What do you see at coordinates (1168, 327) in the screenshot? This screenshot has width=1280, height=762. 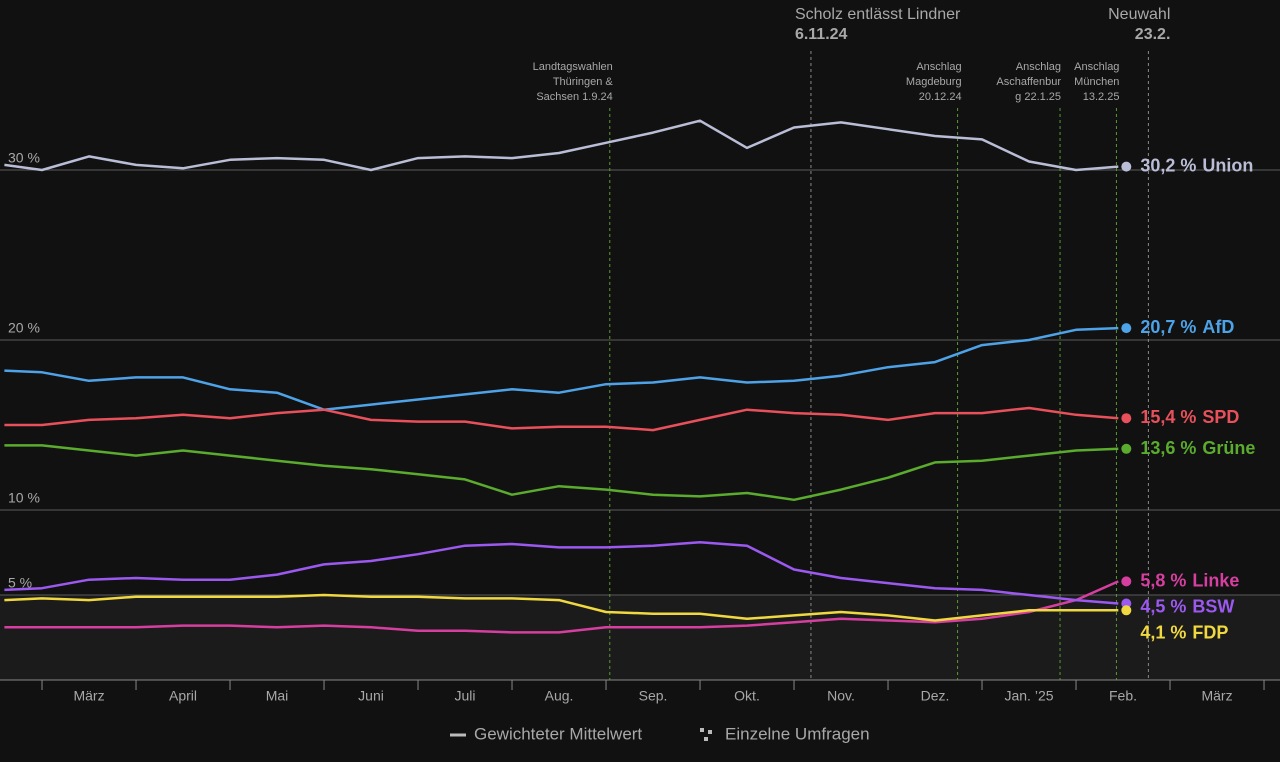 I see `end-value: 20,7 %` at bounding box center [1168, 327].